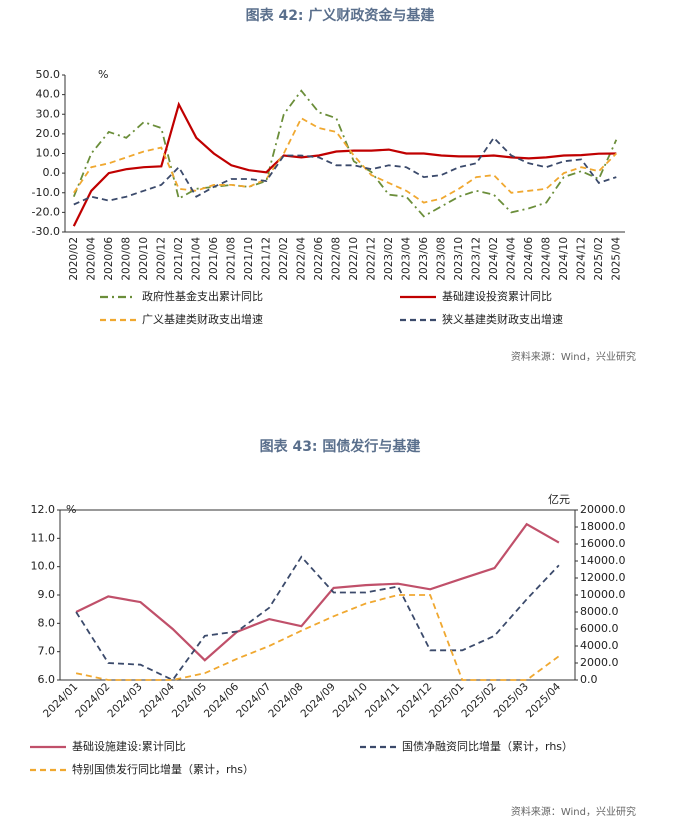 This screenshot has height=828, width=681. I want to click on x-tick-label: 2025/02, so click(599, 259).